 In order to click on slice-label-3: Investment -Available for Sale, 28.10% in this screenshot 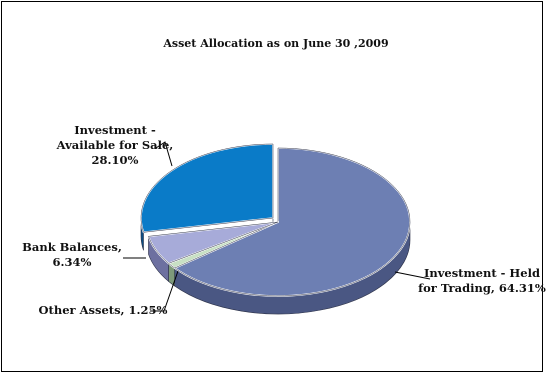, I will do `click(115, 145)`.